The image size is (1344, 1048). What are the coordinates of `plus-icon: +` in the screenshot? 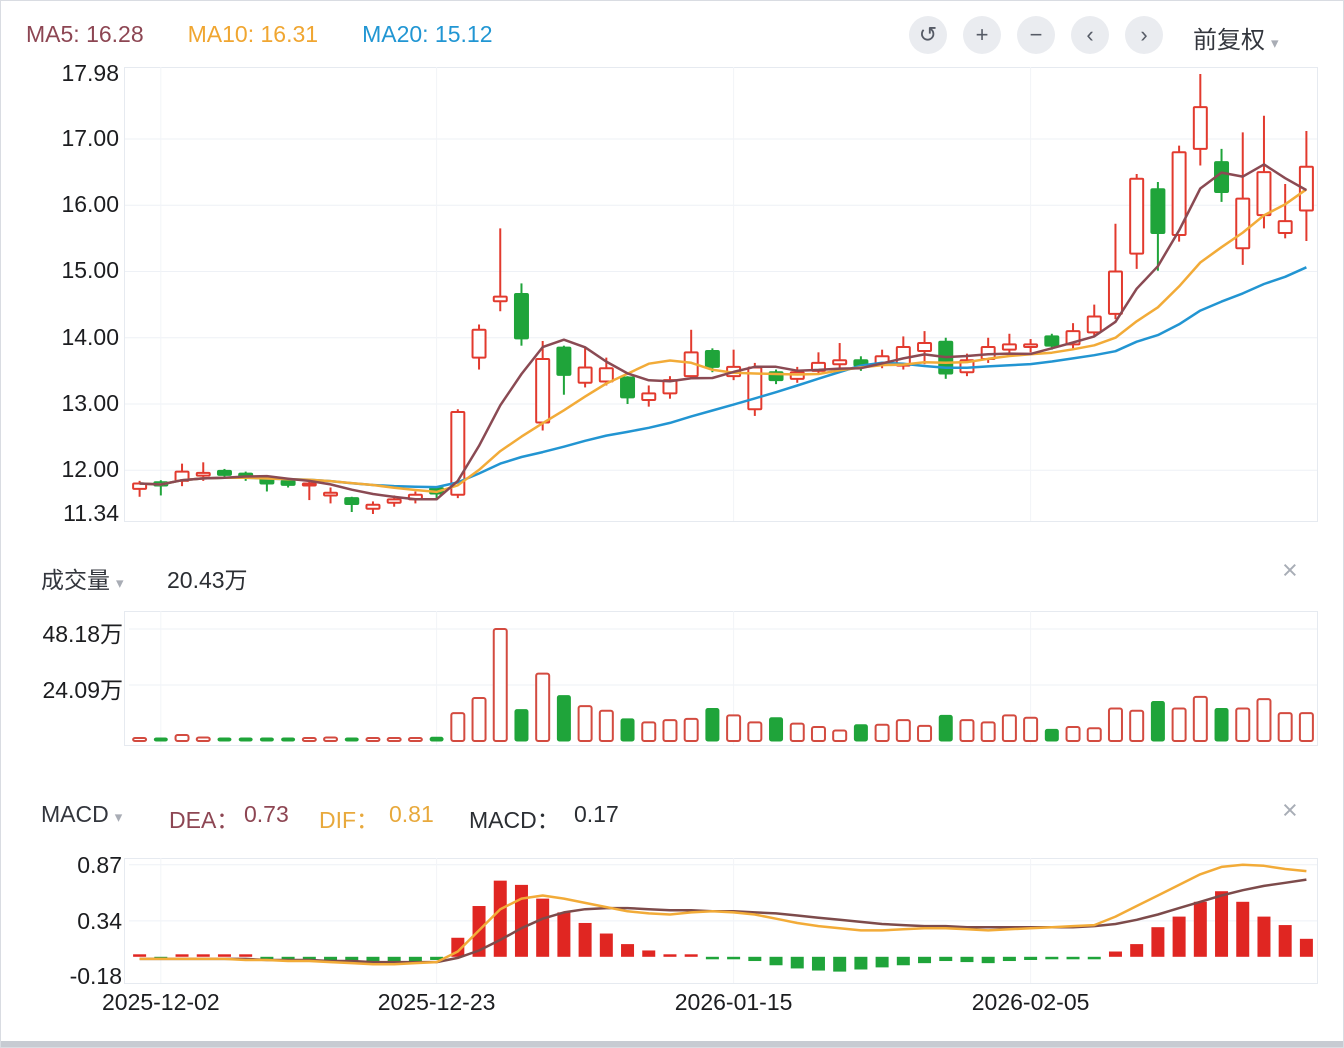 It's located at (982, 34).